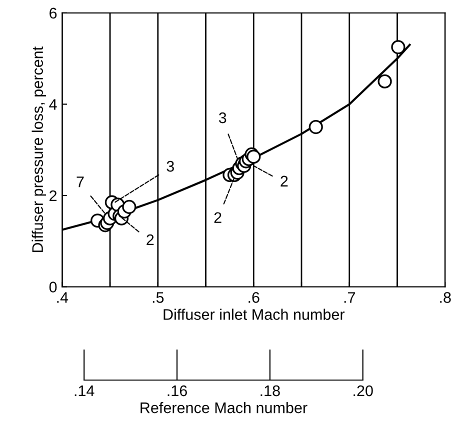  I want to click on x-tick-label: .4, so click(62, 297).